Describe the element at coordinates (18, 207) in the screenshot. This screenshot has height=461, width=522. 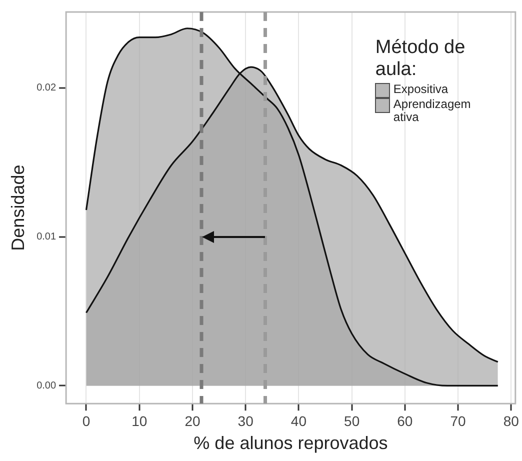
I see `y-axis-title: Densidade` at that location.